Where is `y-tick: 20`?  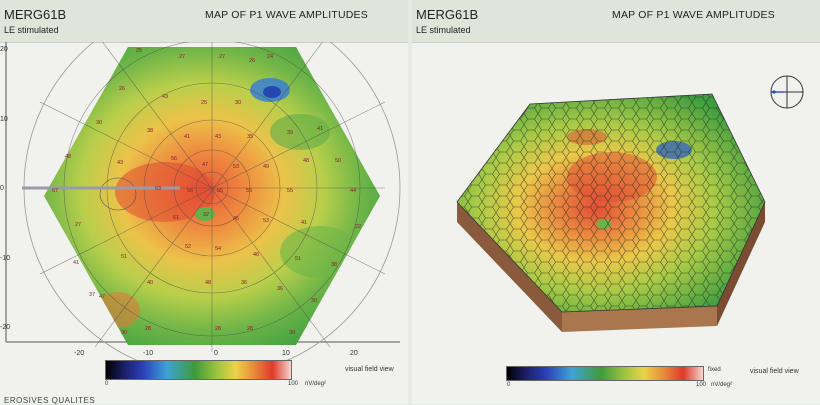
y-tick: 20 is located at coordinates (4, 49).